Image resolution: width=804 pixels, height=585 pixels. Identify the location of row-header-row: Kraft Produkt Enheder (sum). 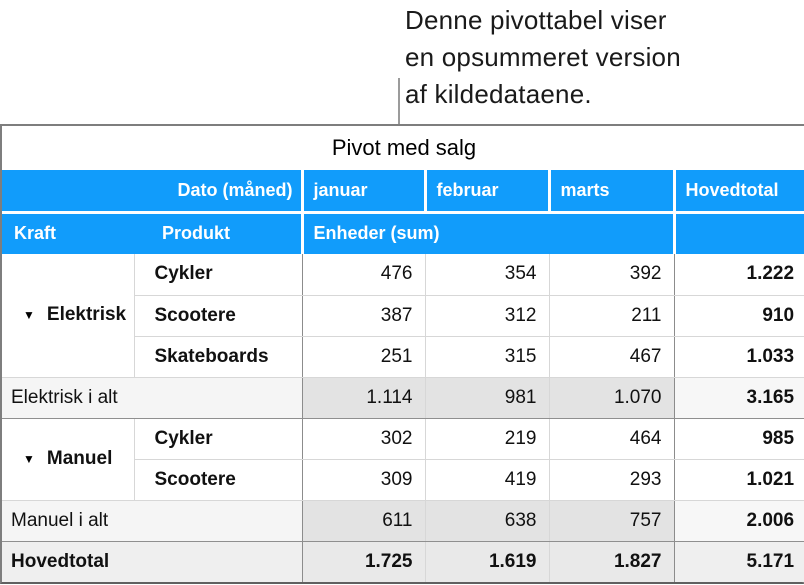
(403, 233).